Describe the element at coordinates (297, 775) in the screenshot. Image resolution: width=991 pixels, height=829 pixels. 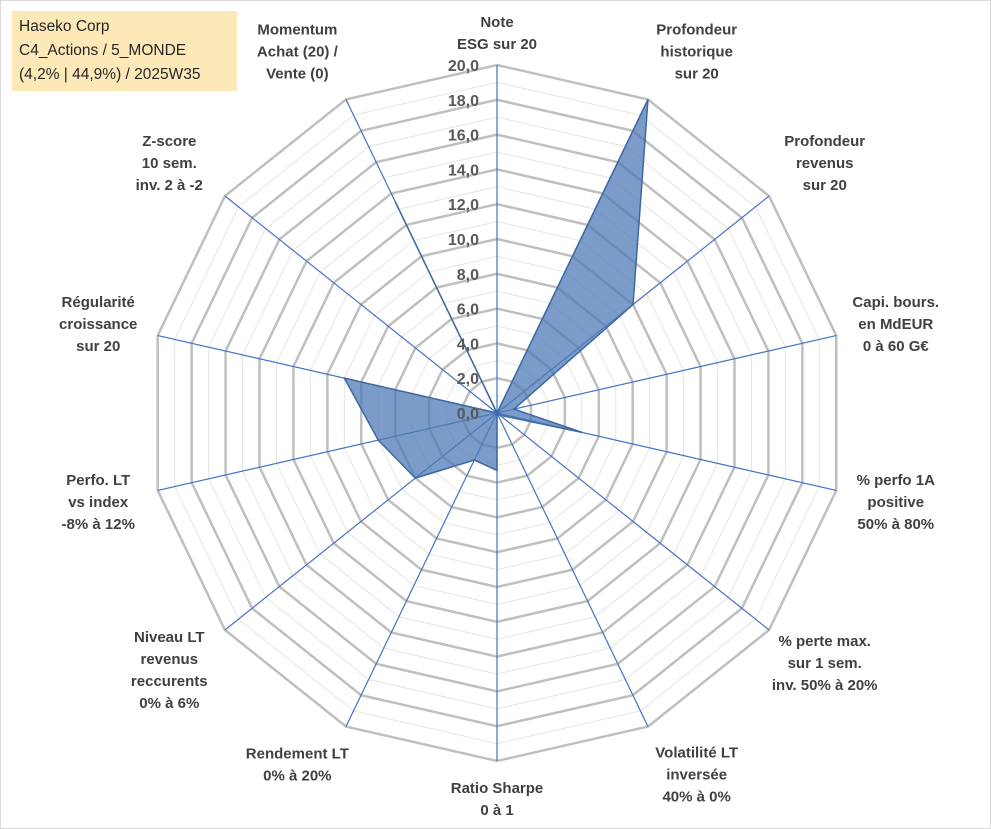
I see `axis-label-line: 0% à 20%` at that location.